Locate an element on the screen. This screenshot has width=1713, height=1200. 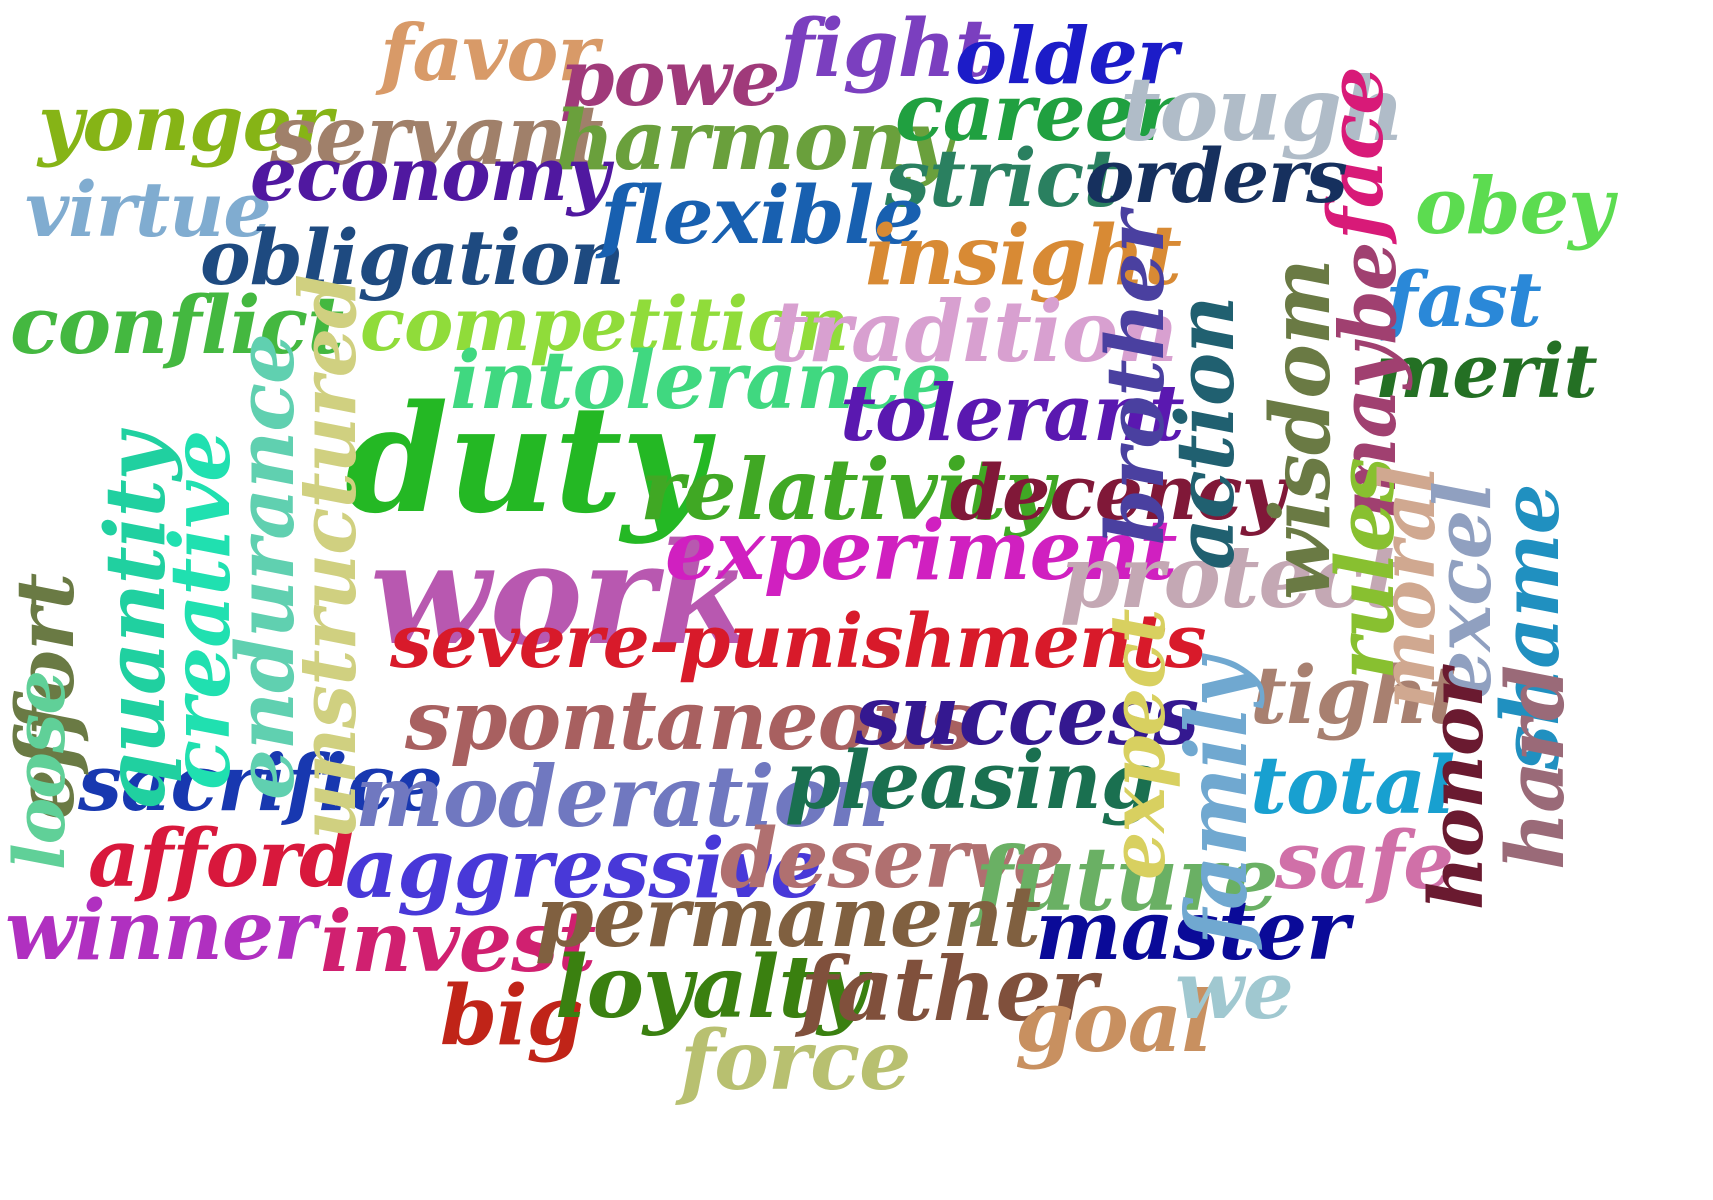
word-economy: economy is located at coordinates (430, 175).